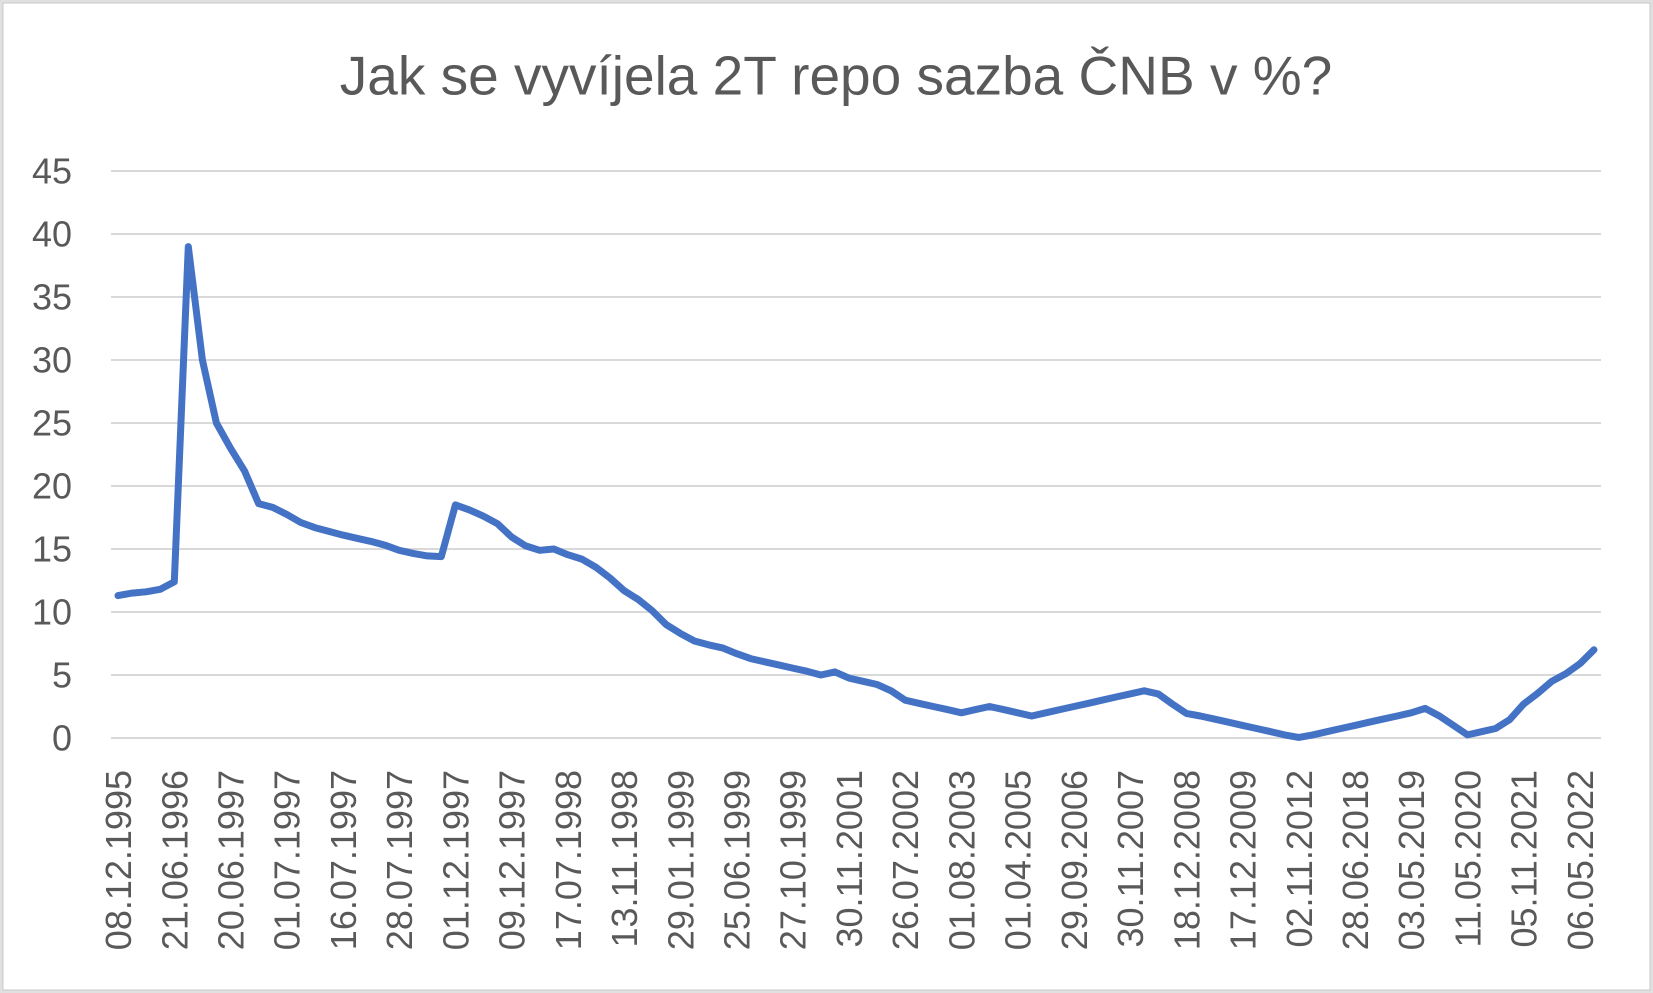 The width and height of the screenshot is (1653, 993). What do you see at coordinates (52, 486) in the screenshot?
I see `svg-text: 20` at bounding box center [52, 486].